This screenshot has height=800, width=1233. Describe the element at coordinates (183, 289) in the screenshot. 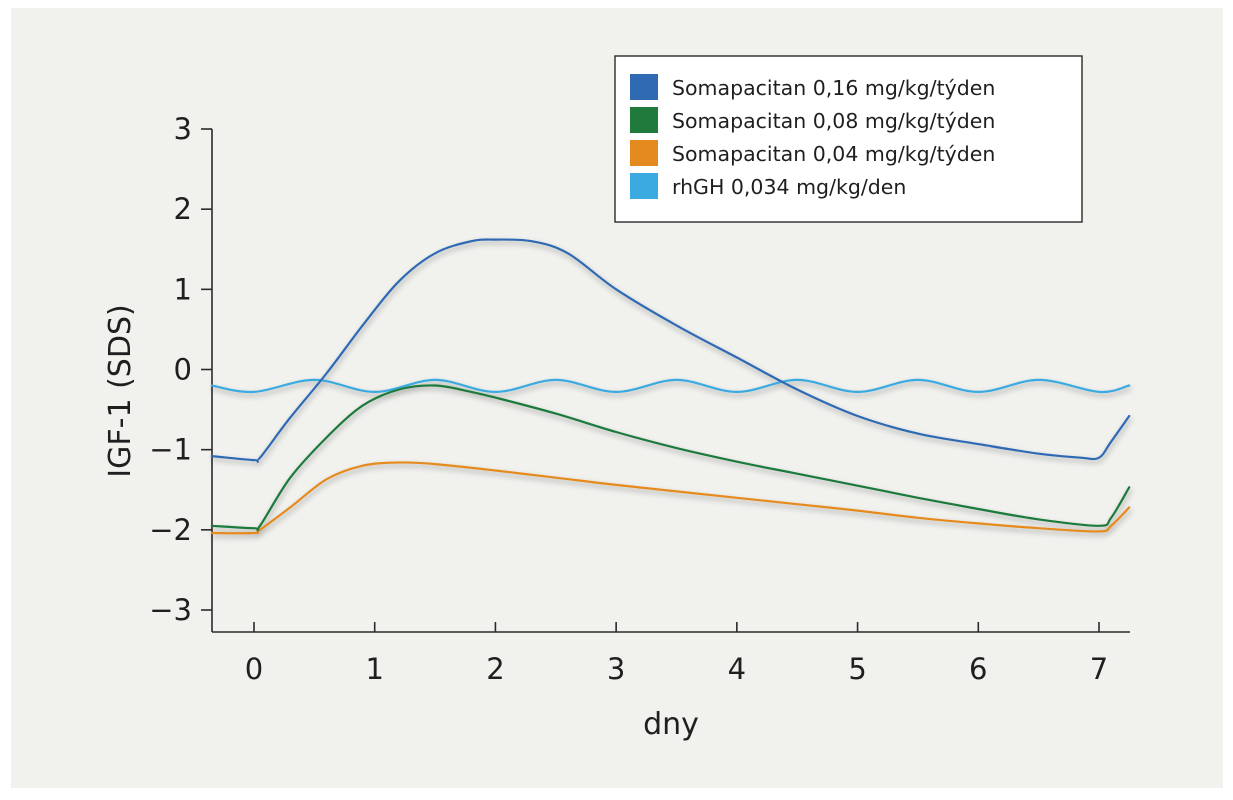

I see `y-tick-label: 1` at that location.